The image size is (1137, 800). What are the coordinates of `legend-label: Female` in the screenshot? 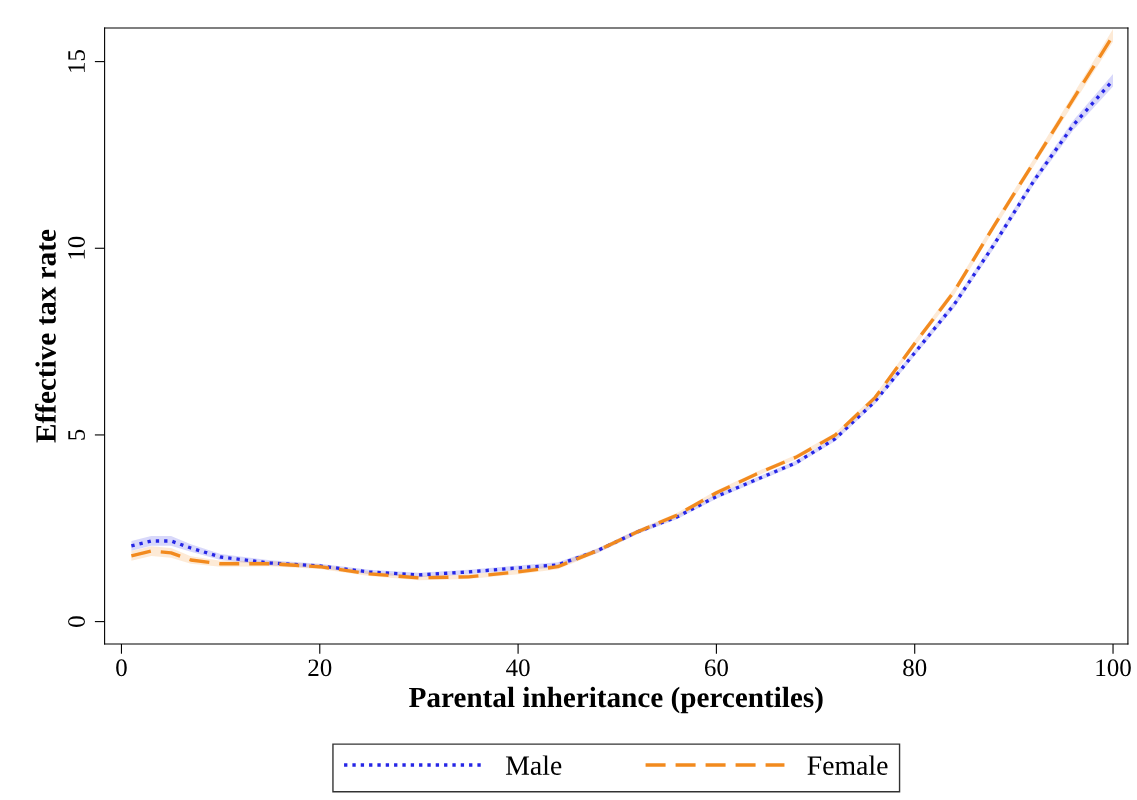 It's located at (847, 765).